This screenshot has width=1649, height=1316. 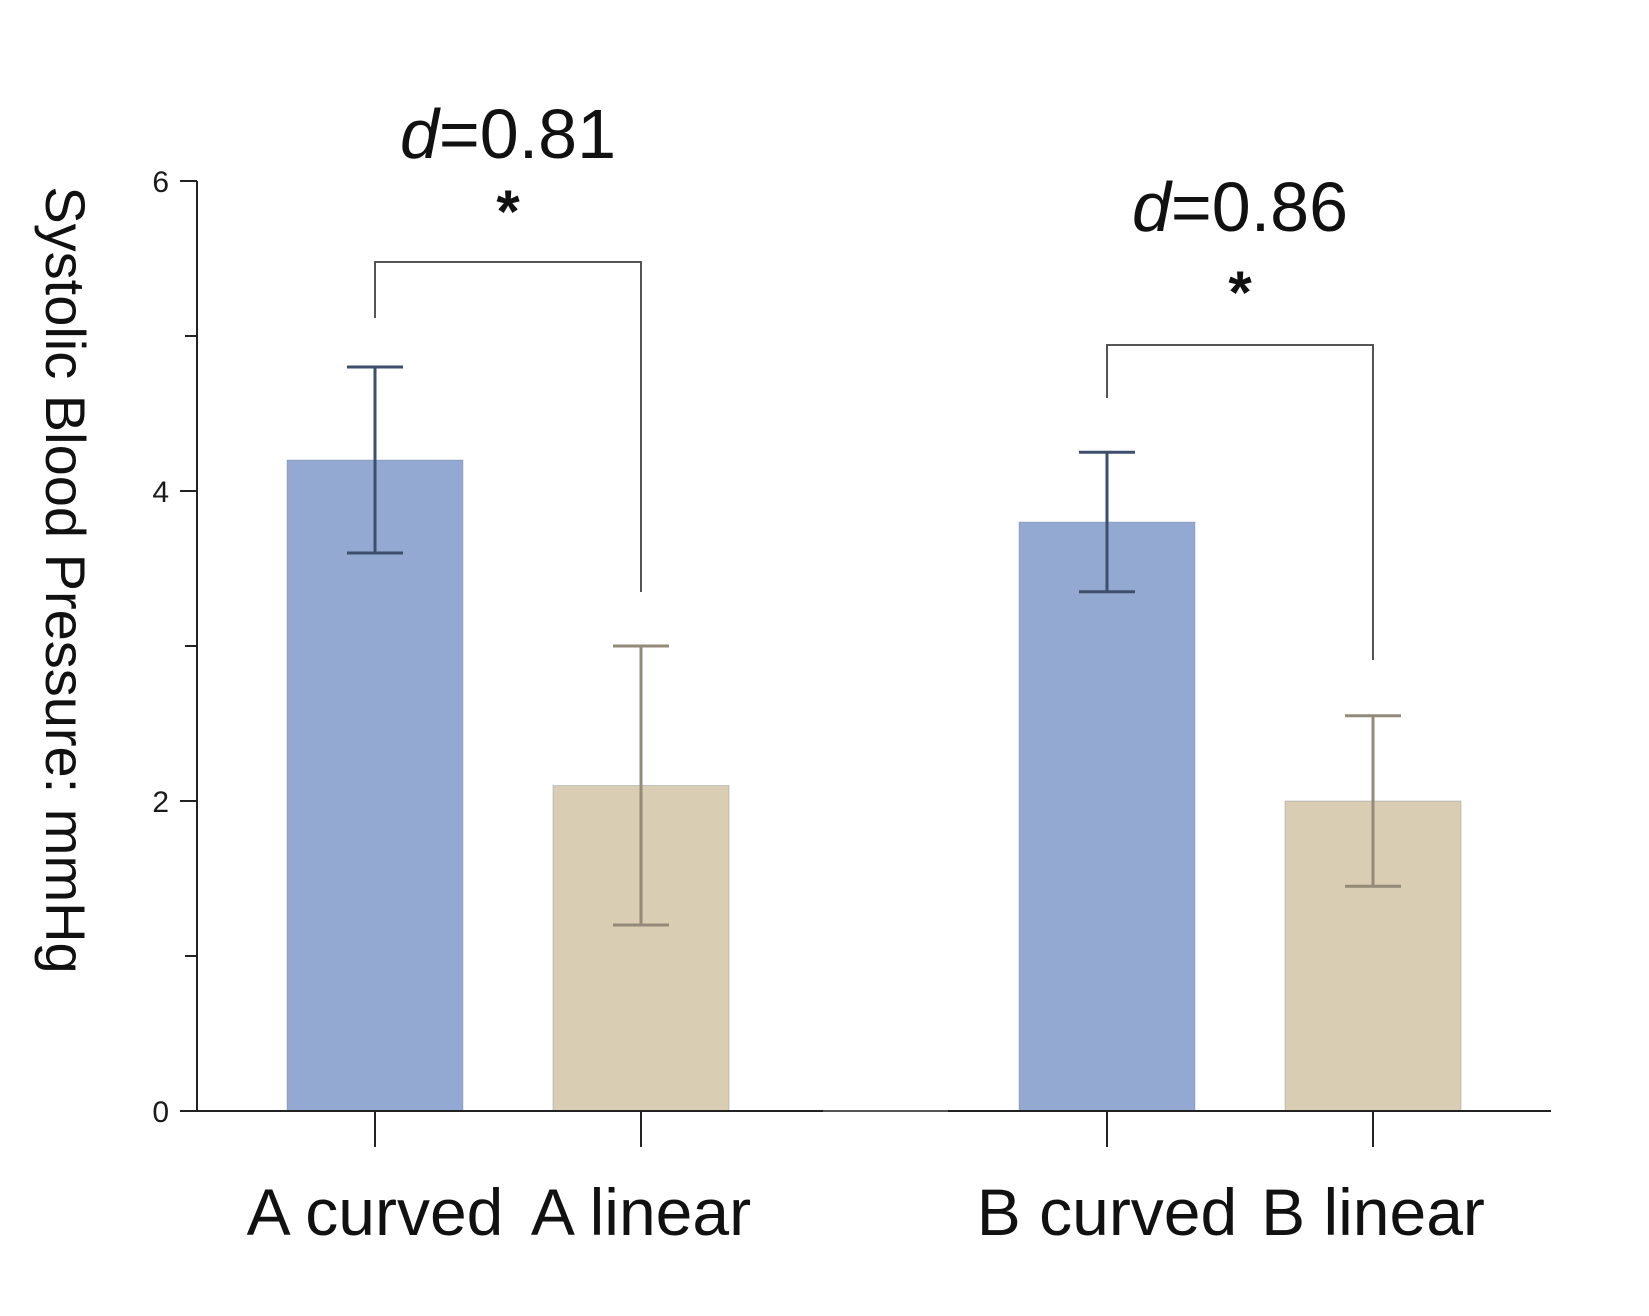 I want to click on y-axis-label: Systolic Blood Pressure: mmHg, so click(x=65, y=579).